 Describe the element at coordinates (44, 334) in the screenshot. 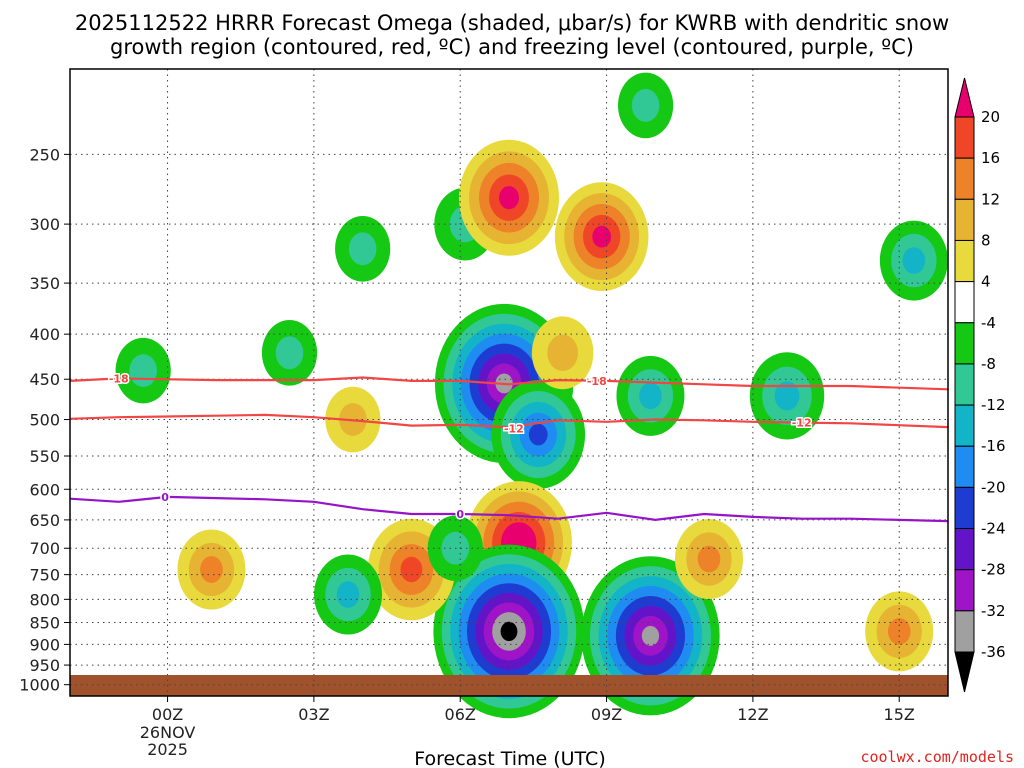

I see `y-tick-label-400: 400` at that location.